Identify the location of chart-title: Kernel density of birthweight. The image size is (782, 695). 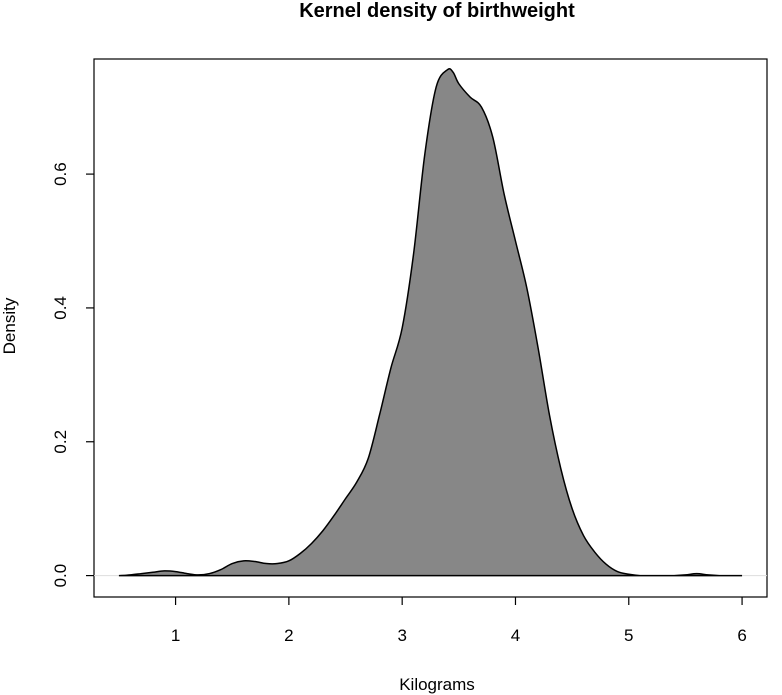
(437, 11).